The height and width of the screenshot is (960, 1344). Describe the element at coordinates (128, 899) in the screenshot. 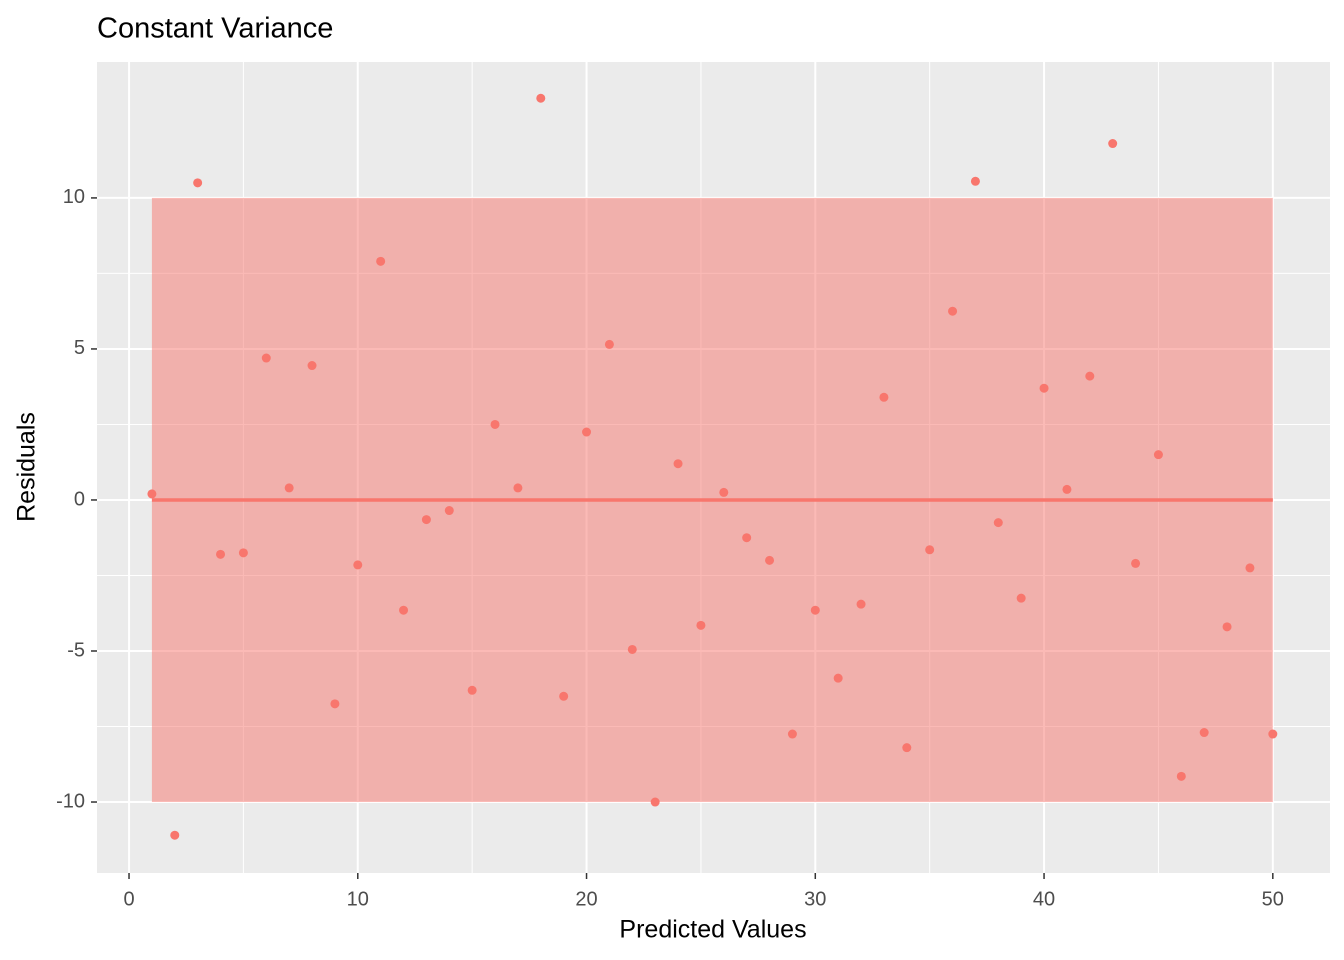

I see `x-tick-label: 0` at that location.